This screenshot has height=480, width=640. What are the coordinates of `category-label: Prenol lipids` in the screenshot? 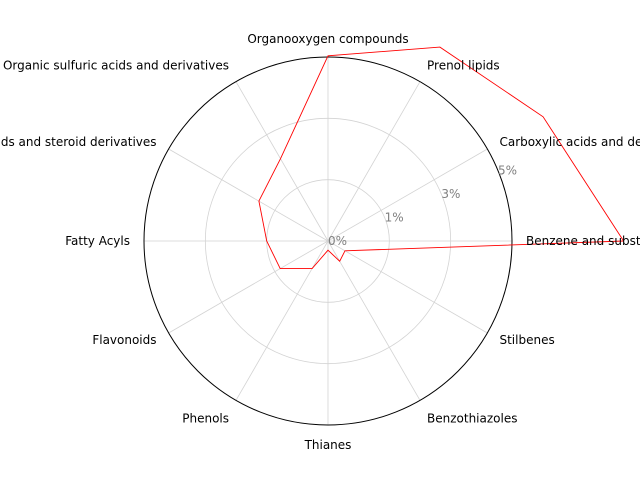 It's located at (463, 66).